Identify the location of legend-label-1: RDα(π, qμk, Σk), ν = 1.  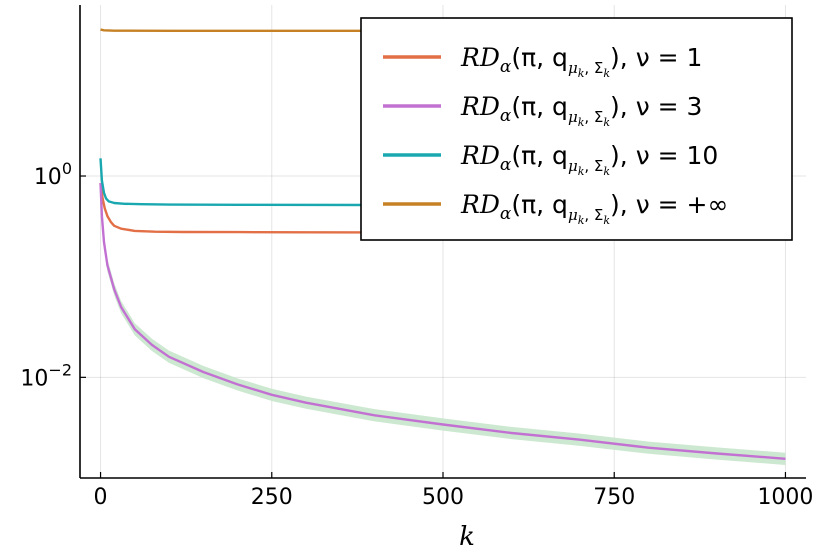
(581, 61).